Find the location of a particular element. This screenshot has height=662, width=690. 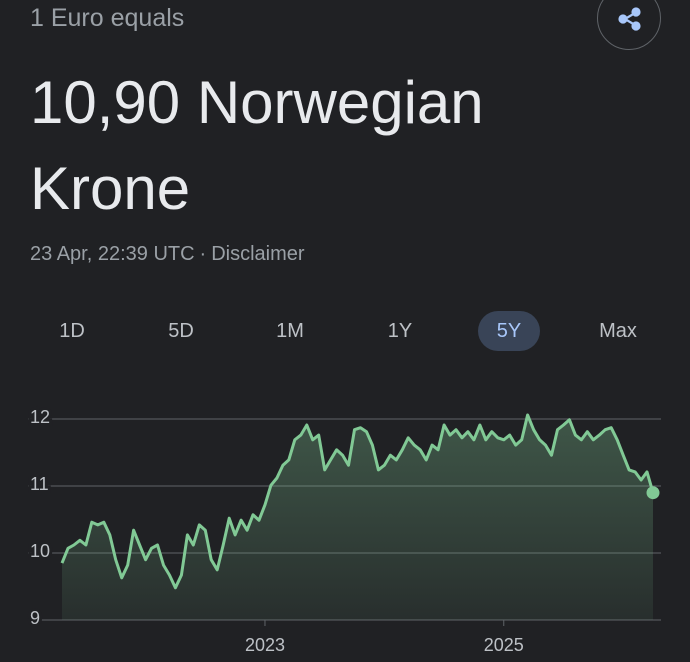

range-tab: 5D is located at coordinates (181, 331).